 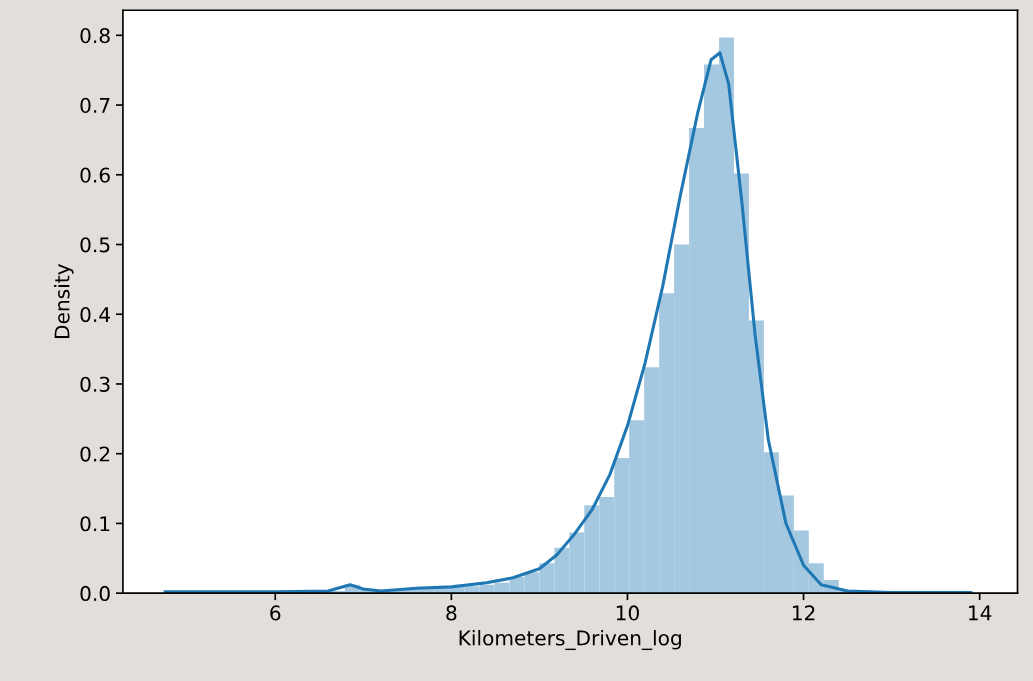 I want to click on y-tick-label: 0.6, so click(x=95, y=175).